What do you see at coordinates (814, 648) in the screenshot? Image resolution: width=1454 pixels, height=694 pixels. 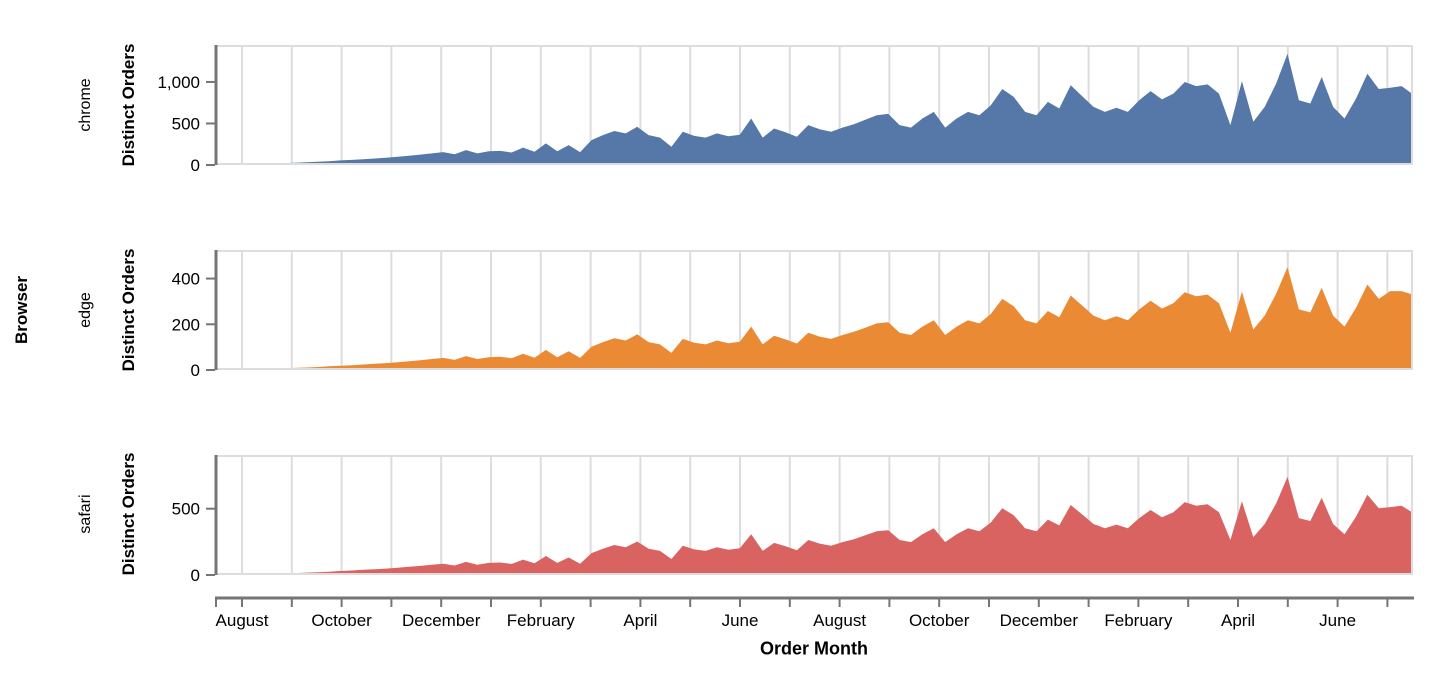 I see `x-axis-title: Order Month` at bounding box center [814, 648].